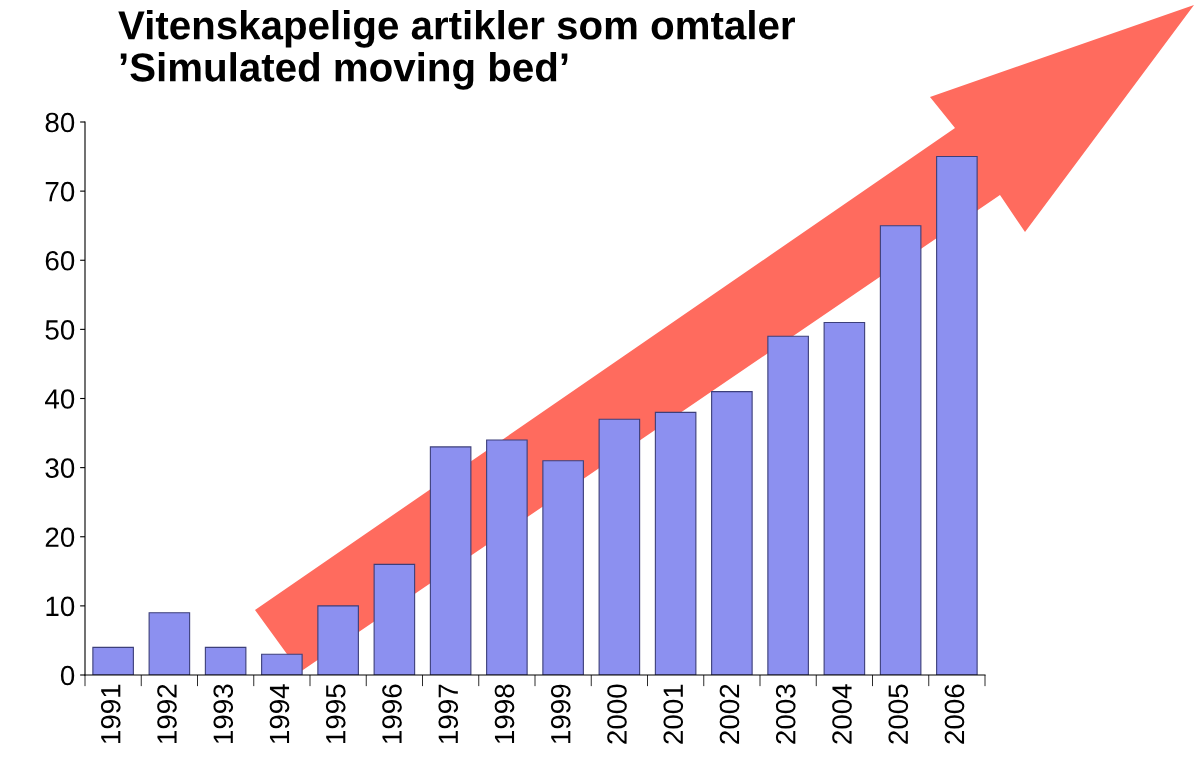 The image size is (1194, 781). I want to click on x-tick-label: 1993, so click(223, 713).